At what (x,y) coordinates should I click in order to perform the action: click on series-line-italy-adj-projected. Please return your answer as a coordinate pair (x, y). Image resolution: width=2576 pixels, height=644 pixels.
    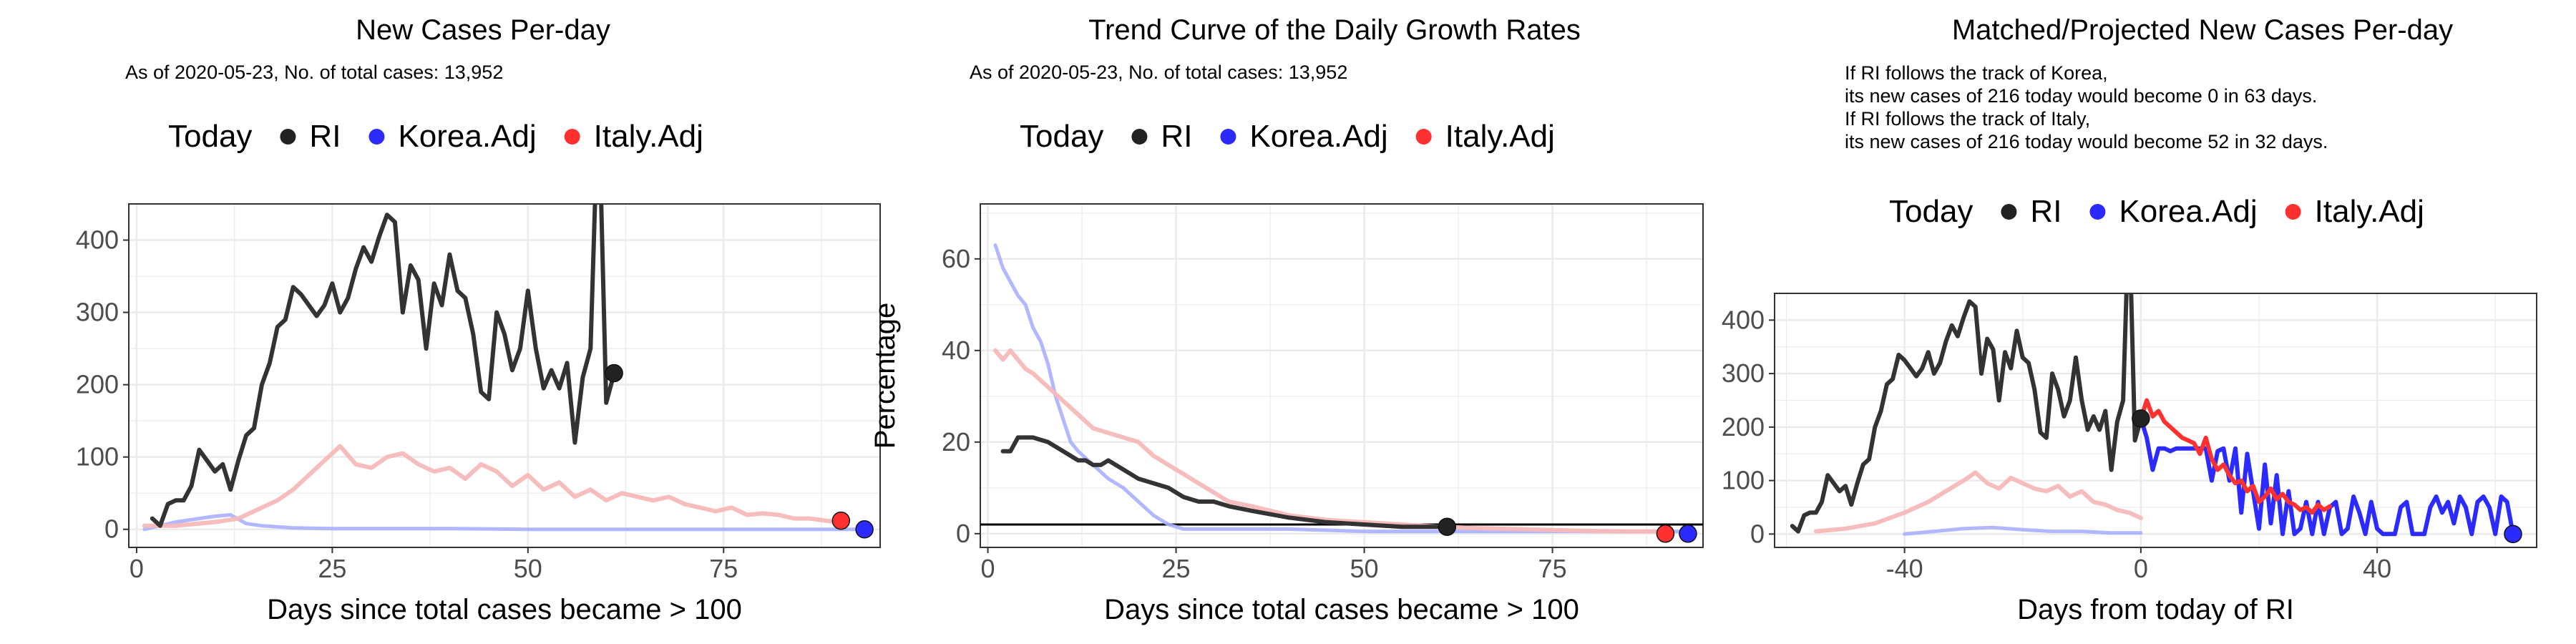
    Looking at the image, I should click on (2235, 456).